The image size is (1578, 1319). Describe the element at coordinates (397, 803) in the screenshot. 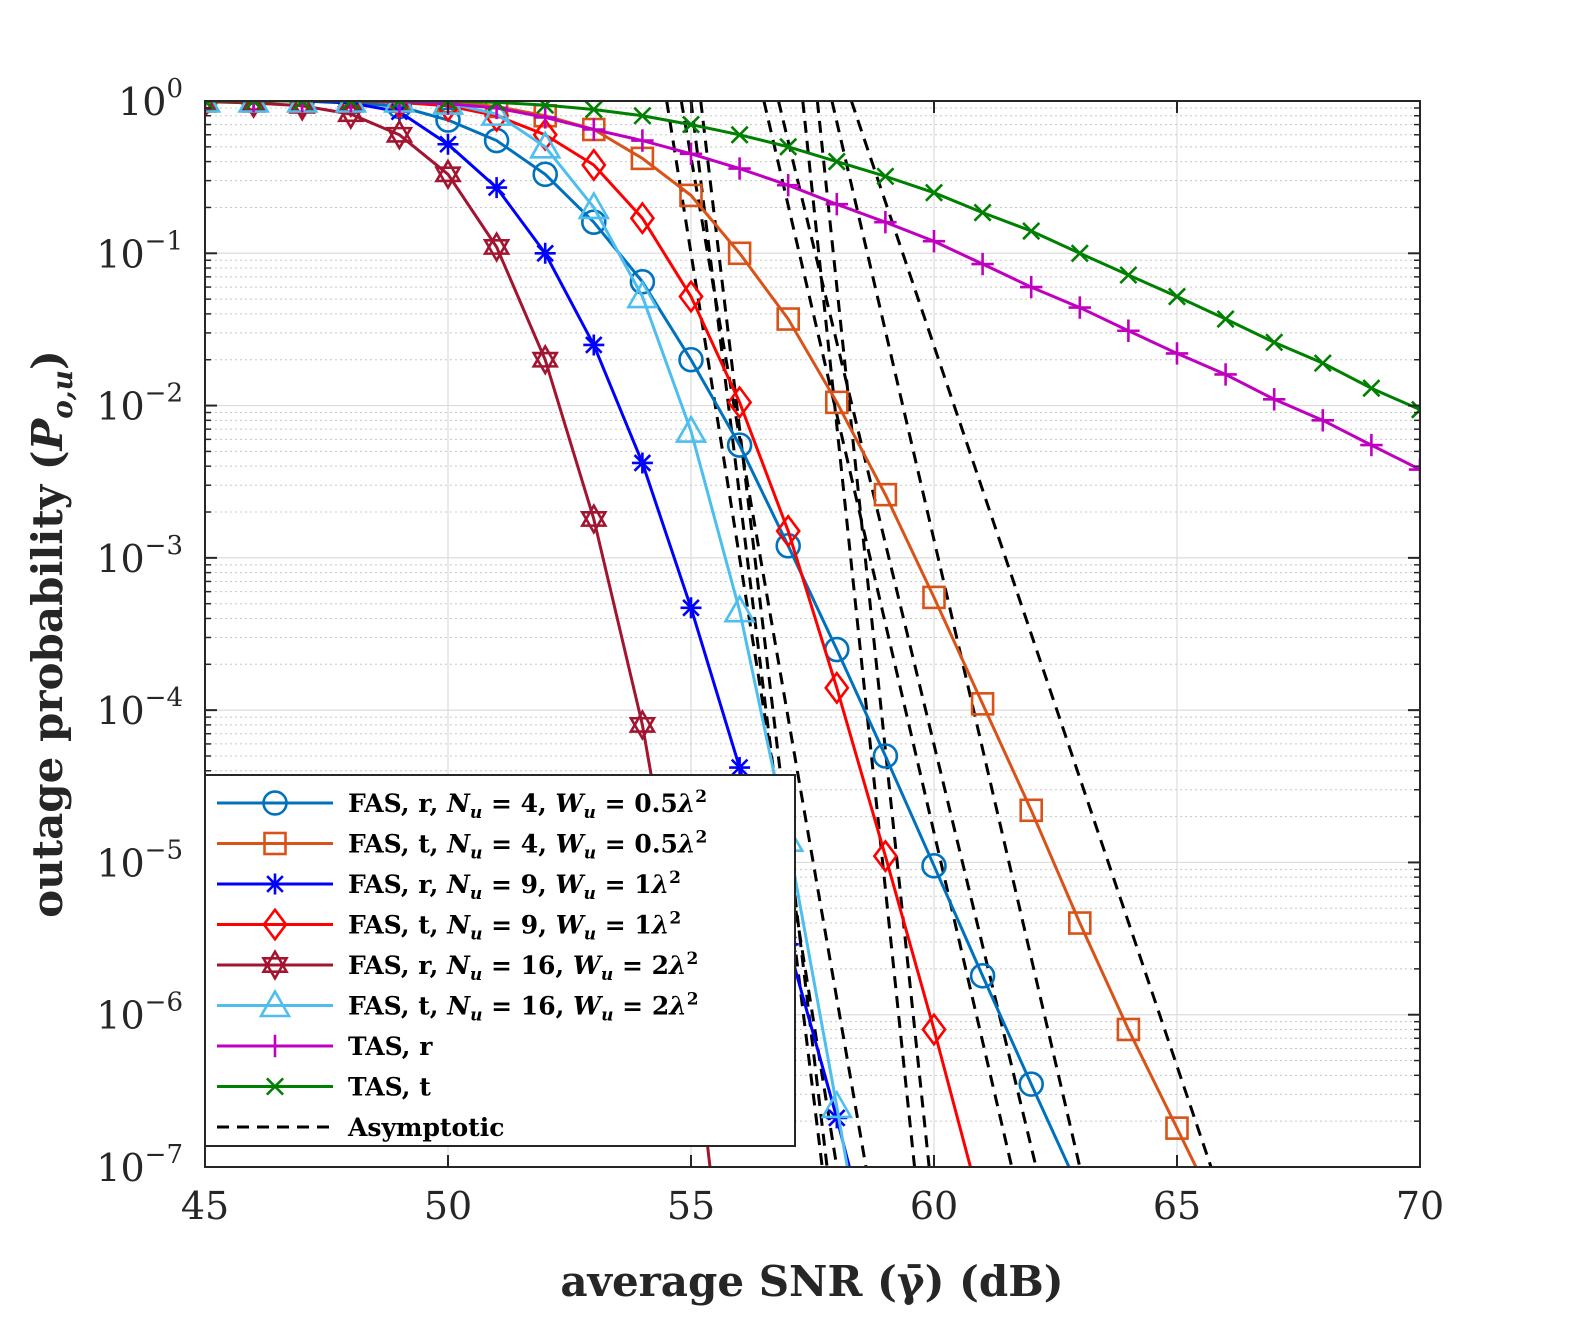

I see `legend-label-part: FAS, r,` at that location.